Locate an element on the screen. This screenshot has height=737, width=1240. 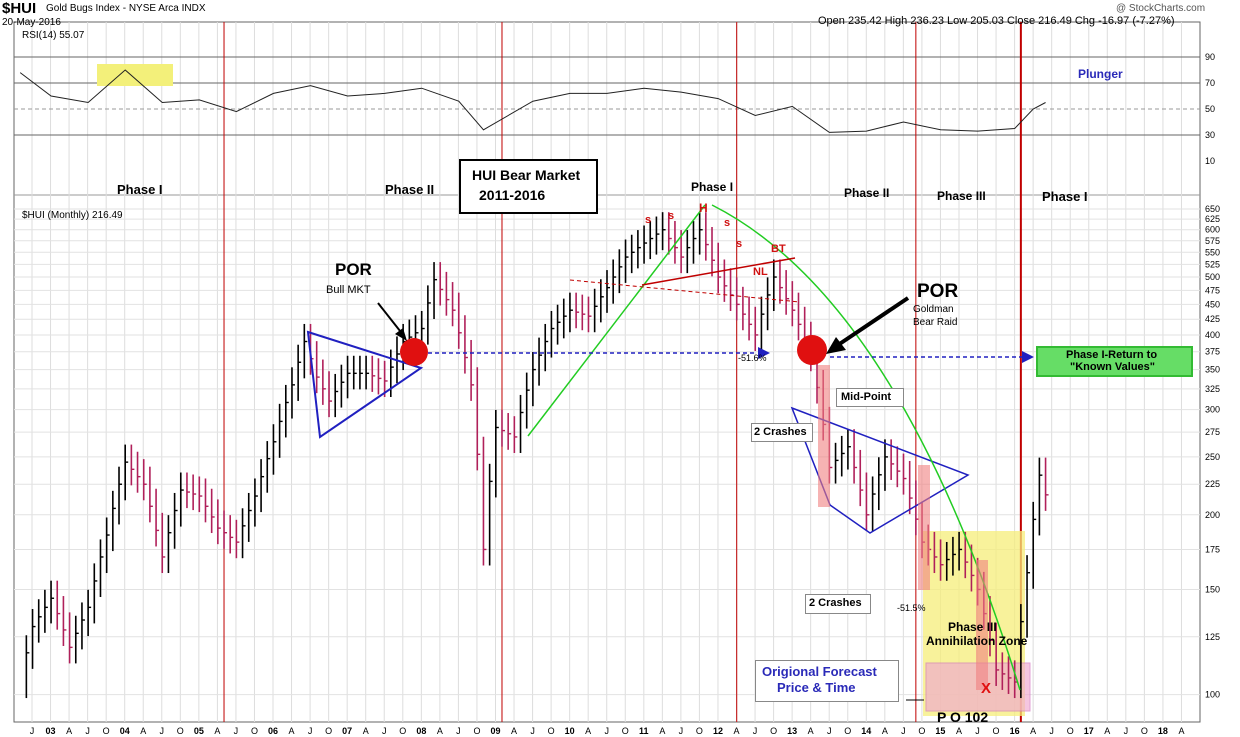
y-tick-label: 175 is located at coordinates (1212, 549).